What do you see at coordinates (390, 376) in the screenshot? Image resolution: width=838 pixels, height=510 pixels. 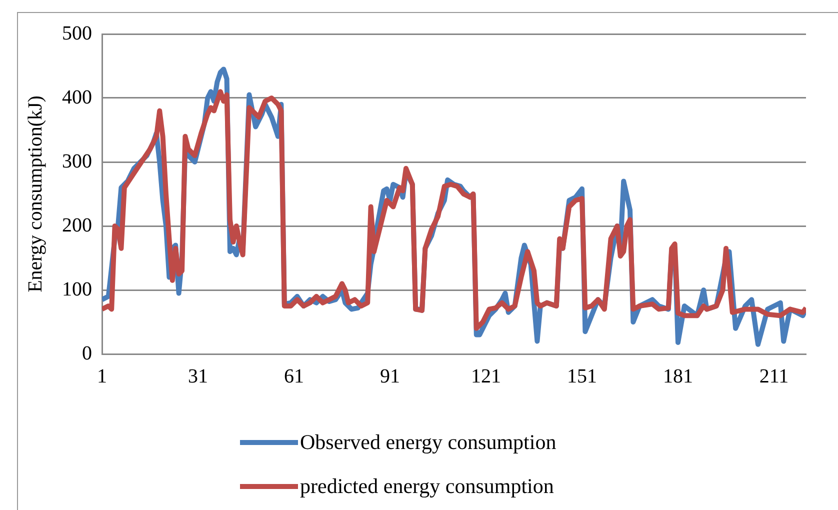 I see `x-tick-label: 91` at bounding box center [390, 376].